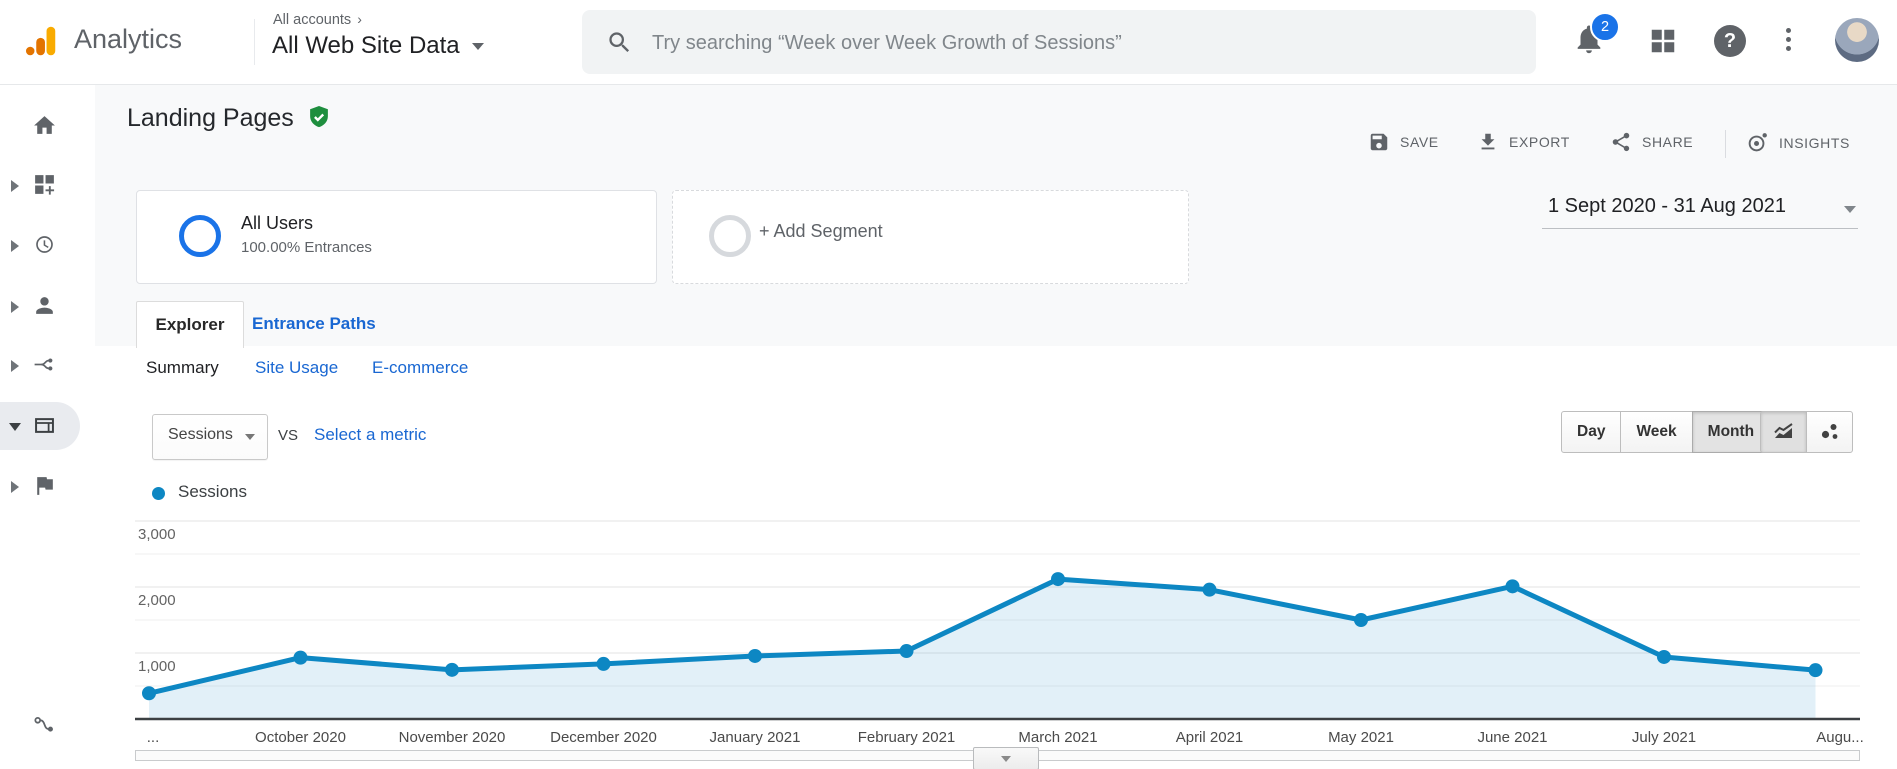  I want to click on realtime-icon, so click(44, 244).